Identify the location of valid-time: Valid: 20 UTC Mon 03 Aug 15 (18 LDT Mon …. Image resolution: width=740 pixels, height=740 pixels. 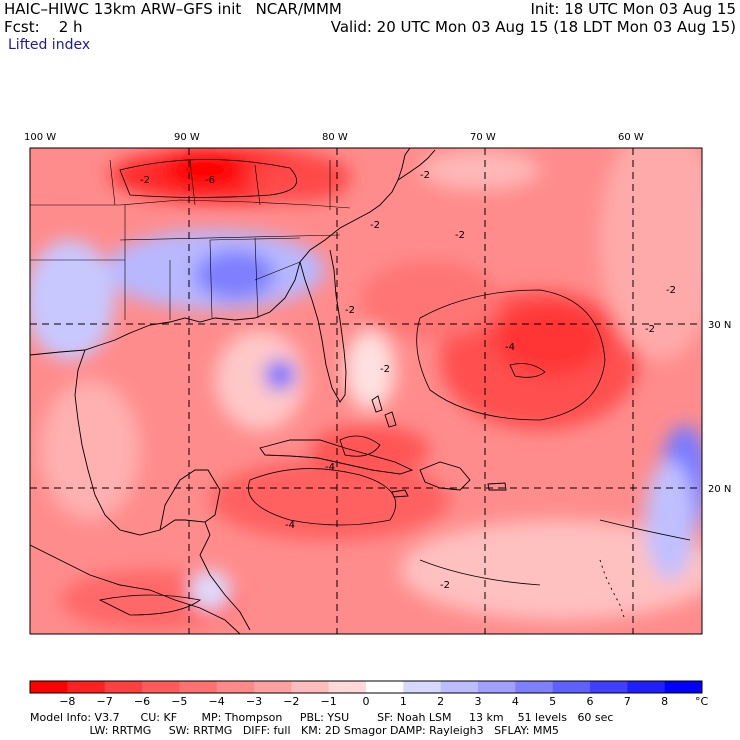
(533, 27).